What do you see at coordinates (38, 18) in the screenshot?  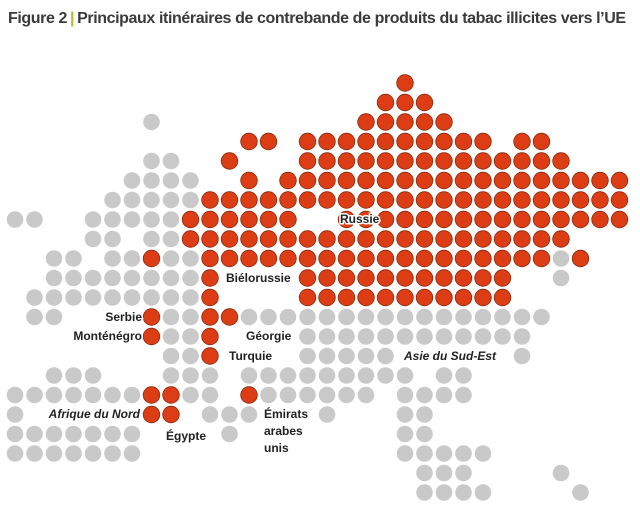 I see `figure-number: Figure 2` at bounding box center [38, 18].